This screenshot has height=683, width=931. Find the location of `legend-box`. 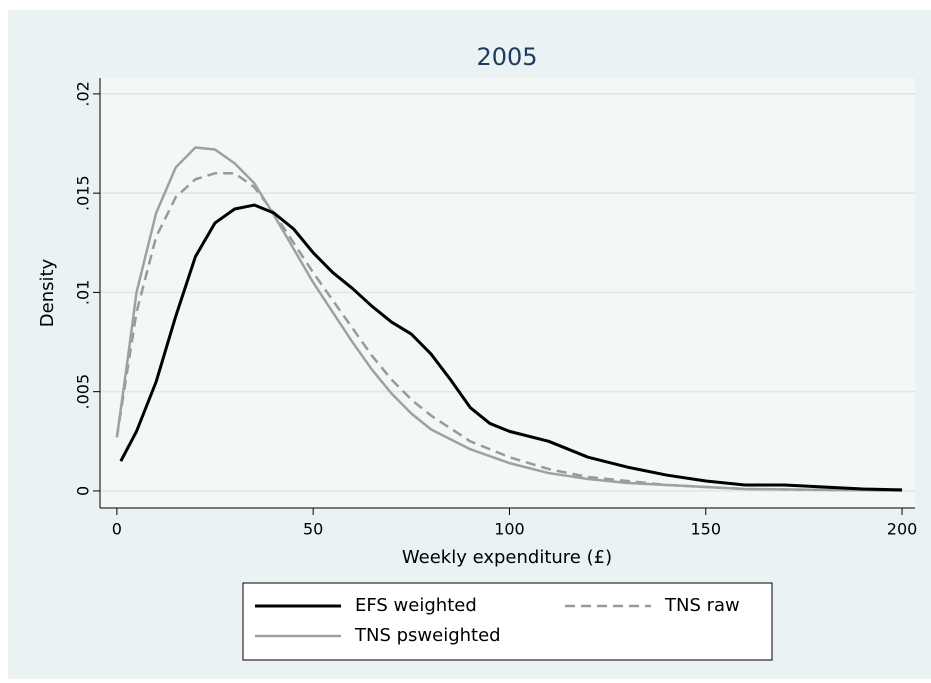

legend-box is located at coordinates (507, 621).